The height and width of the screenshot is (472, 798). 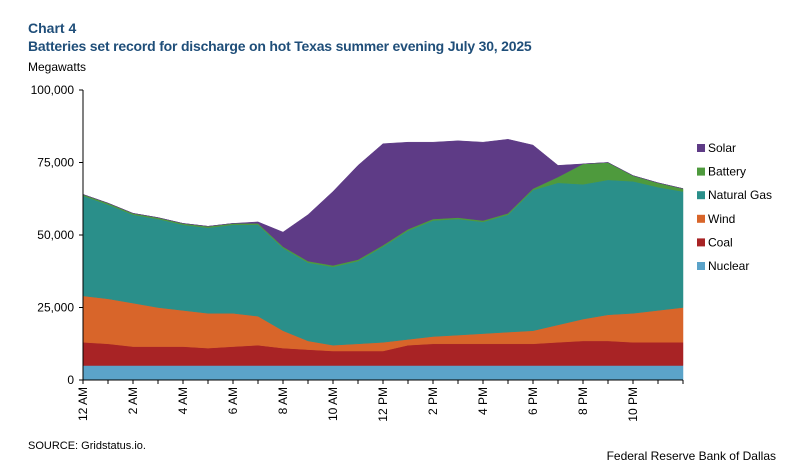 I want to click on source-note: SOURCE: Gridstatus.io., so click(x=87, y=446).